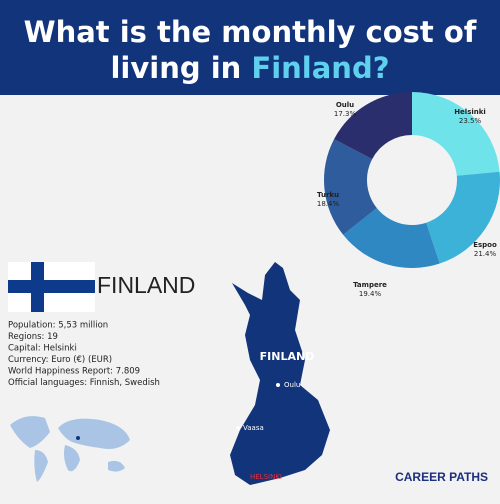 This screenshot has height=504, width=500. Describe the element at coordinates (485, 245) in the screenshot. I see `segment-label: Espoo` at that location.